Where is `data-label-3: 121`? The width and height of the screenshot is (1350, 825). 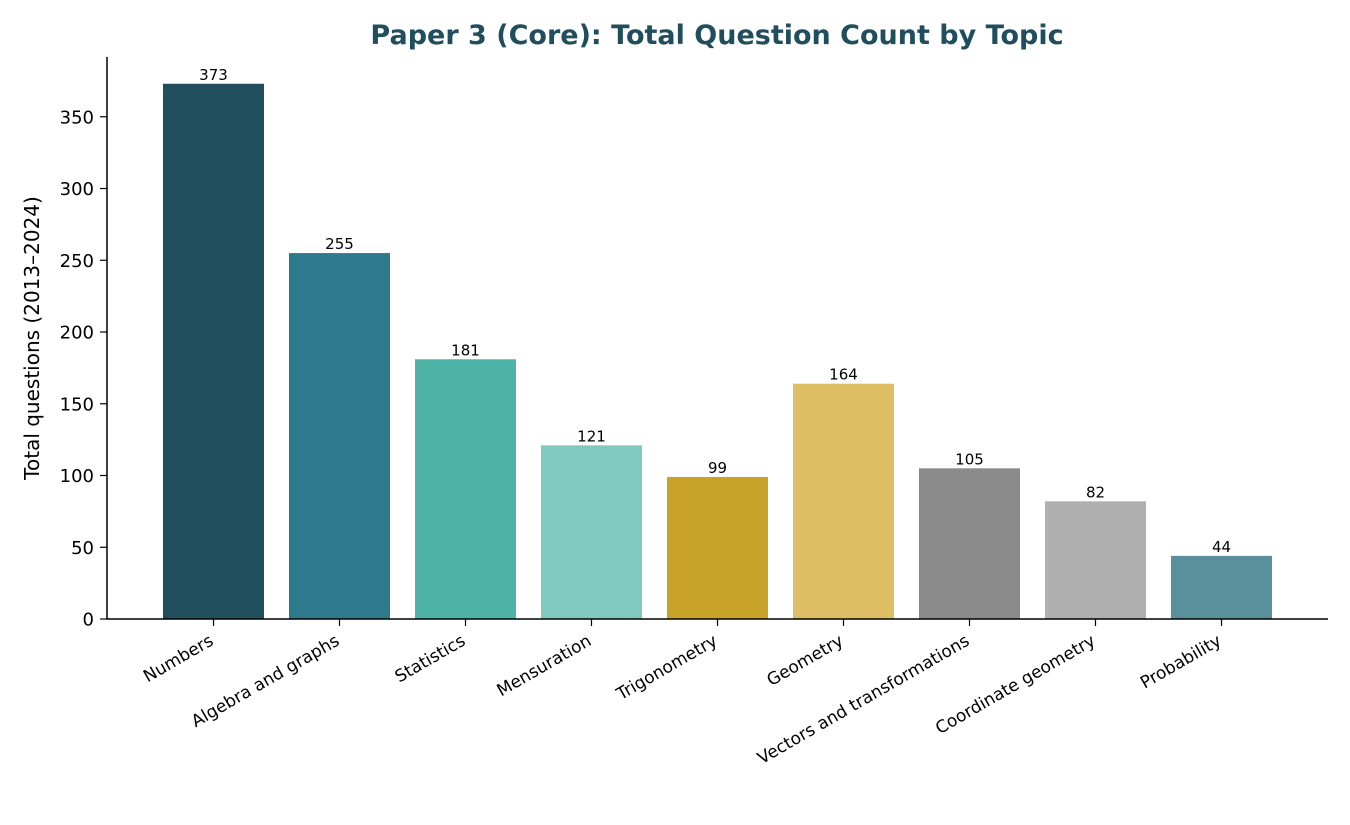
data-label-3: 121 is located at coordinates (591, 436).